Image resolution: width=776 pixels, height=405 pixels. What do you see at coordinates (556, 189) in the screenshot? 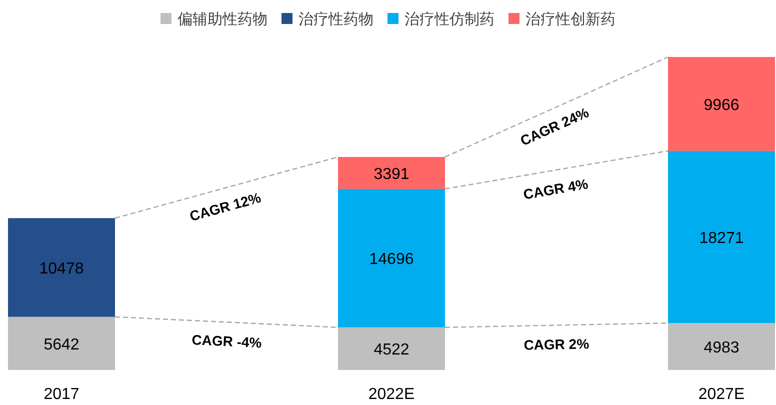
I see `annotation: CAGR 4%` at bounding box center [556, 189].